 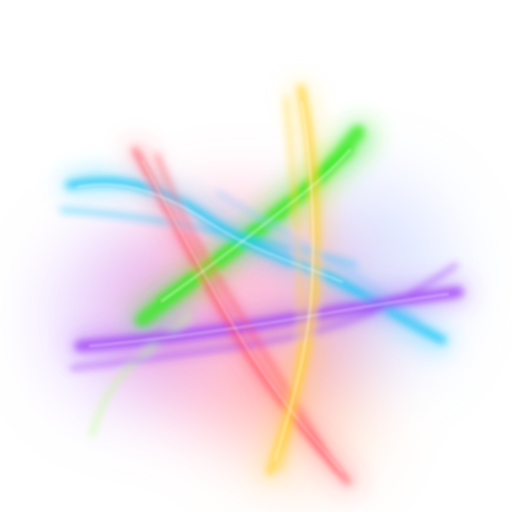 What do you see at coordinates (141, 375) in the screenshot?
I see `light-green-streak` at bounding box center [141, 375].